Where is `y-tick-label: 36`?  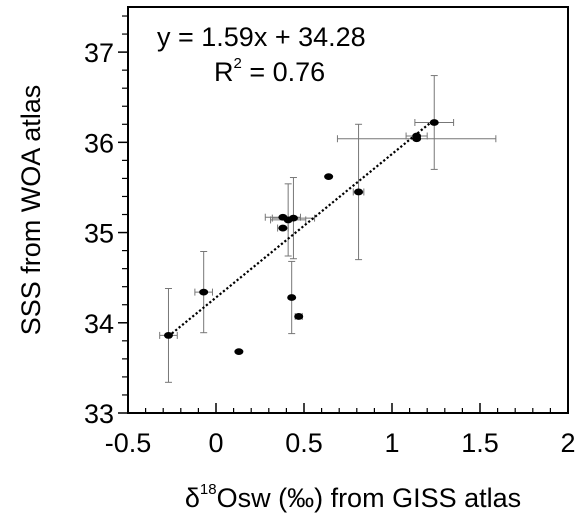 y-tick-label: 36 is located at coordinates (99, 143).